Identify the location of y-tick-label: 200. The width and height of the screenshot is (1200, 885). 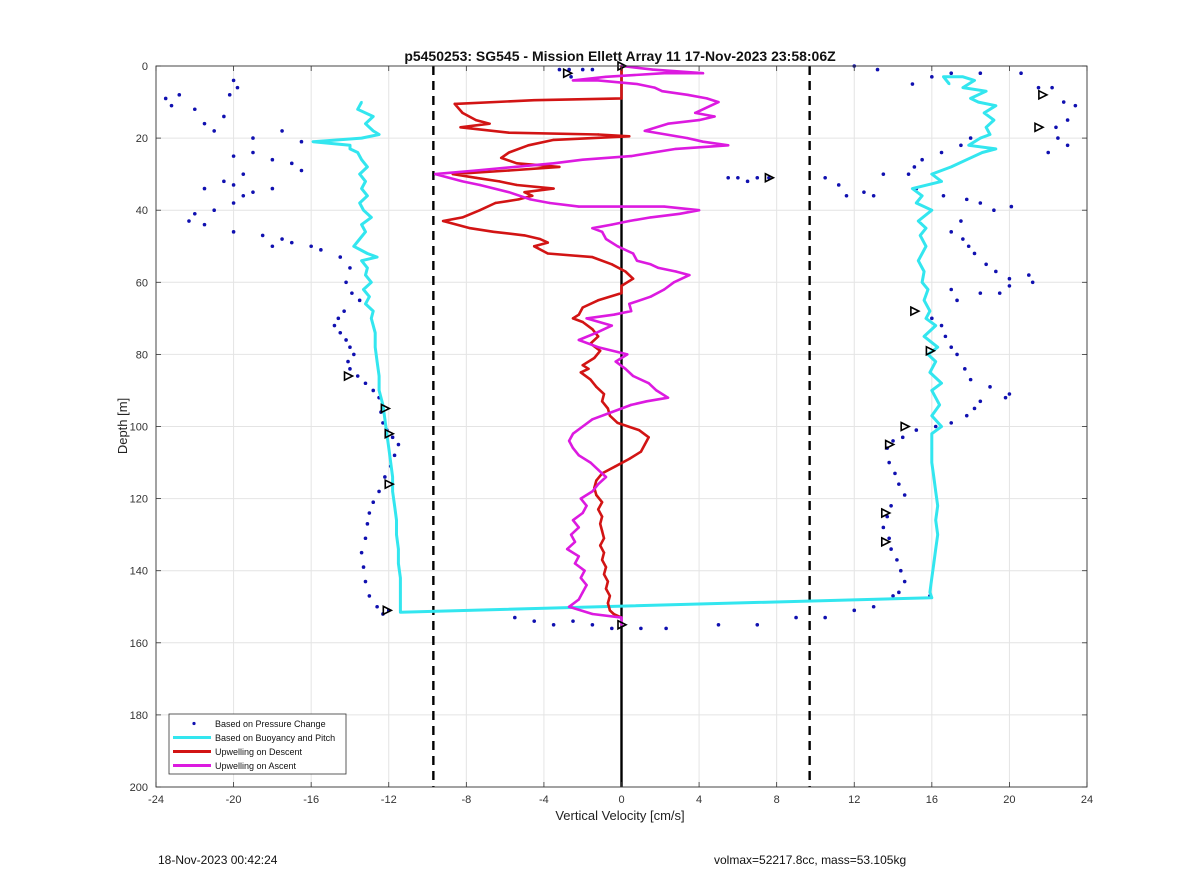
(139, 788).